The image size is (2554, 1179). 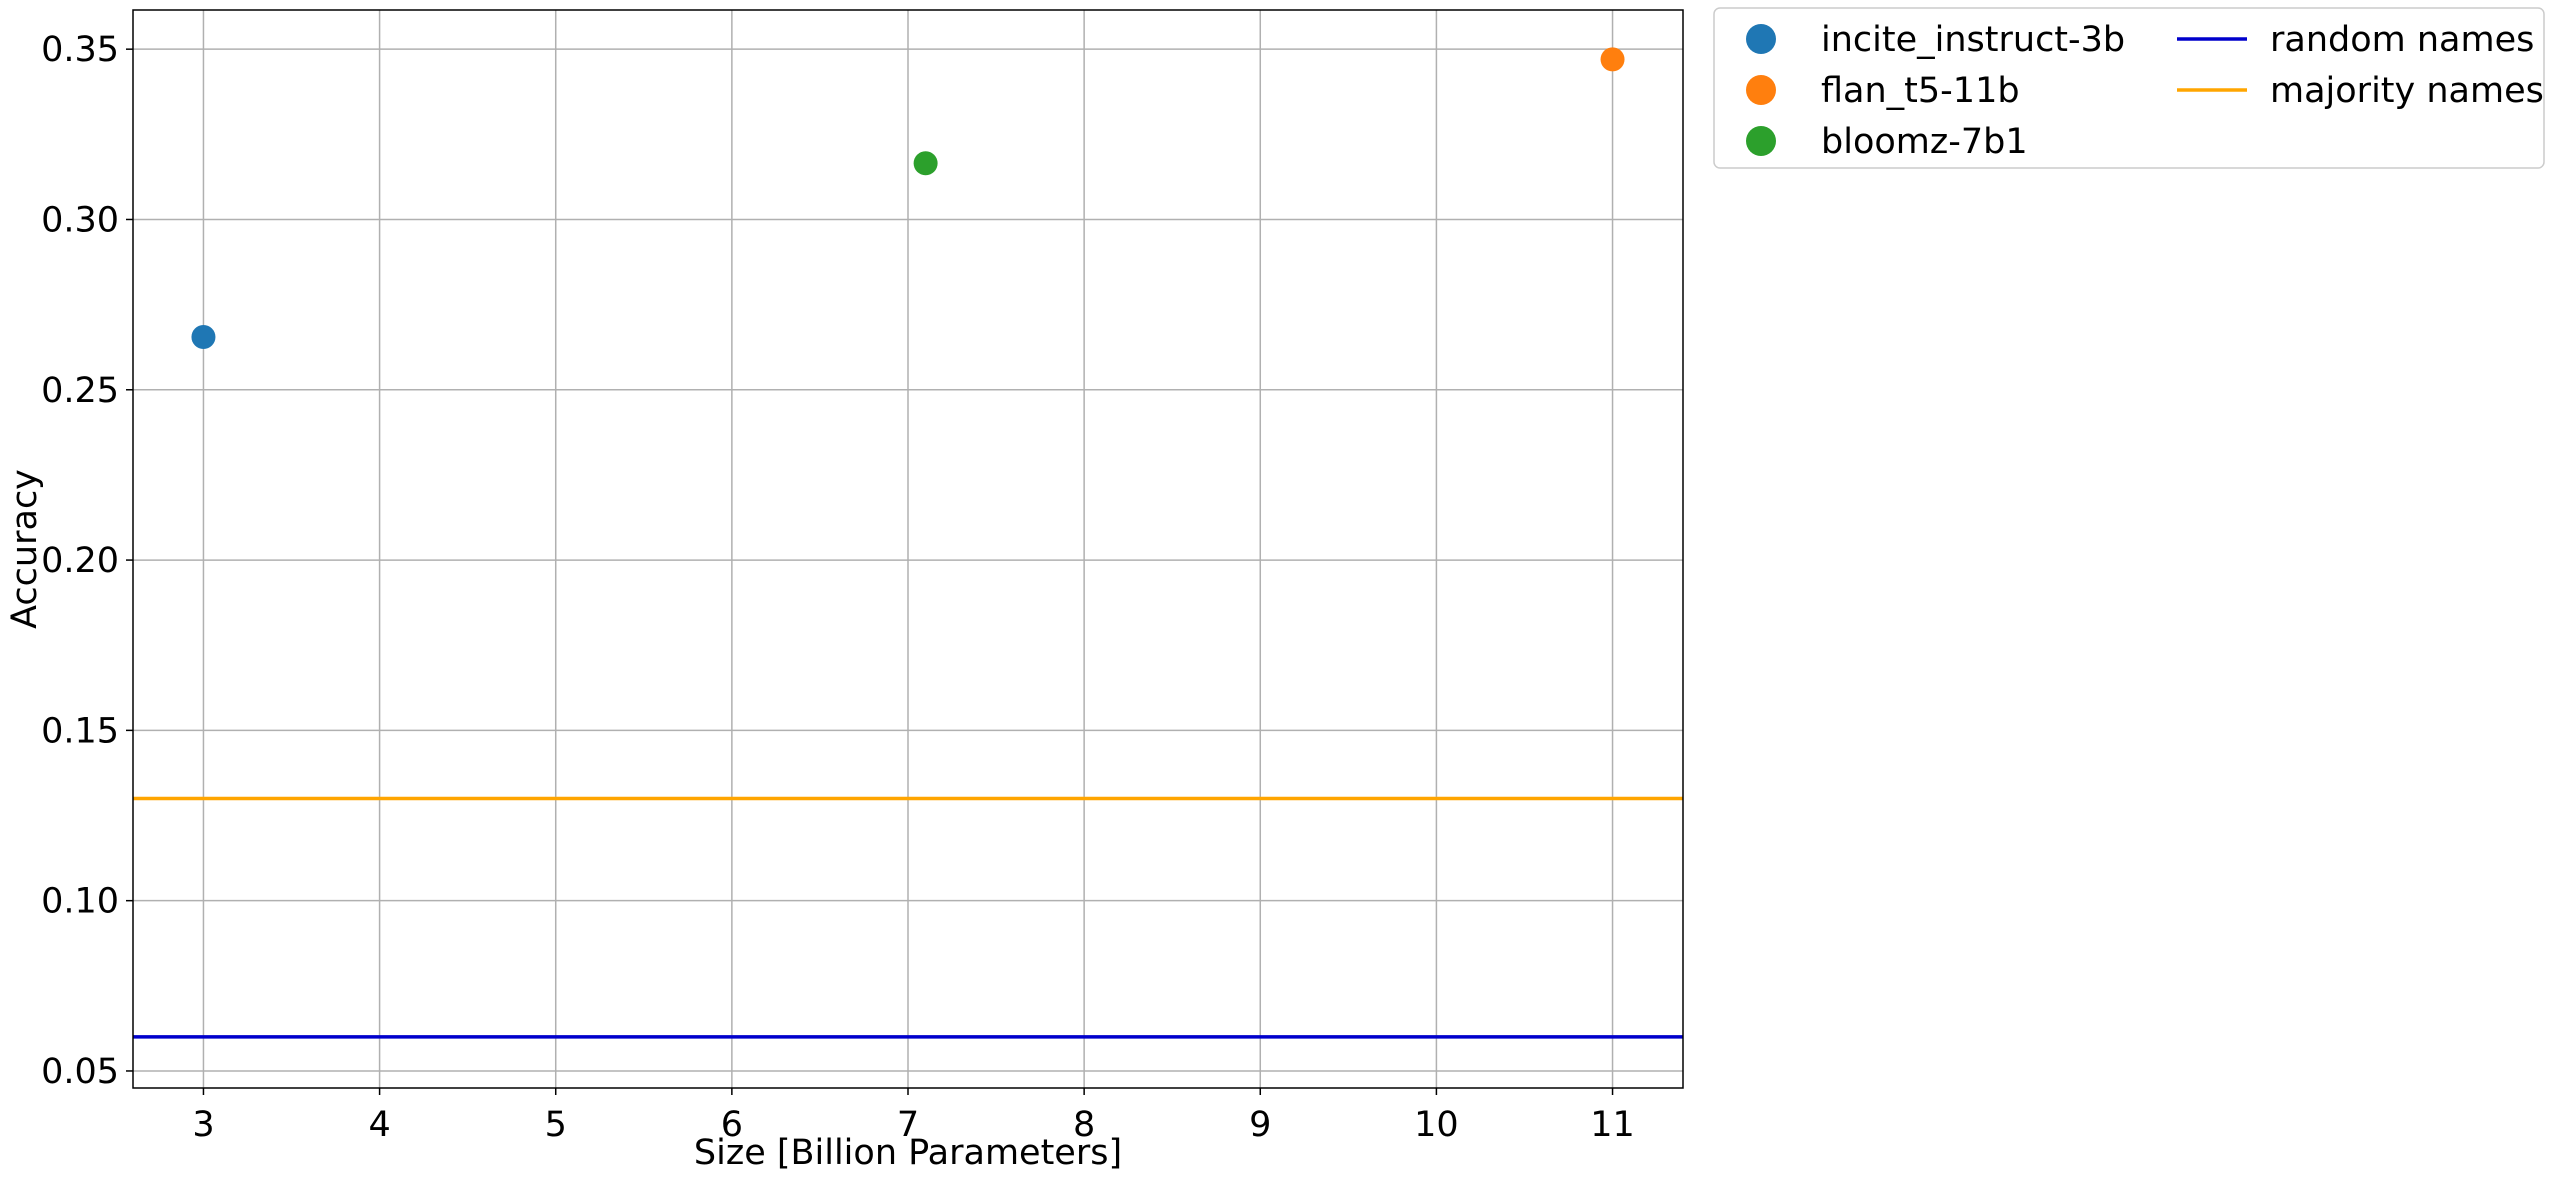 What do you see at coordinates (2402, 40) in the screenshot?
I see `legend-label: random names` at bounding box center [2402, 40].